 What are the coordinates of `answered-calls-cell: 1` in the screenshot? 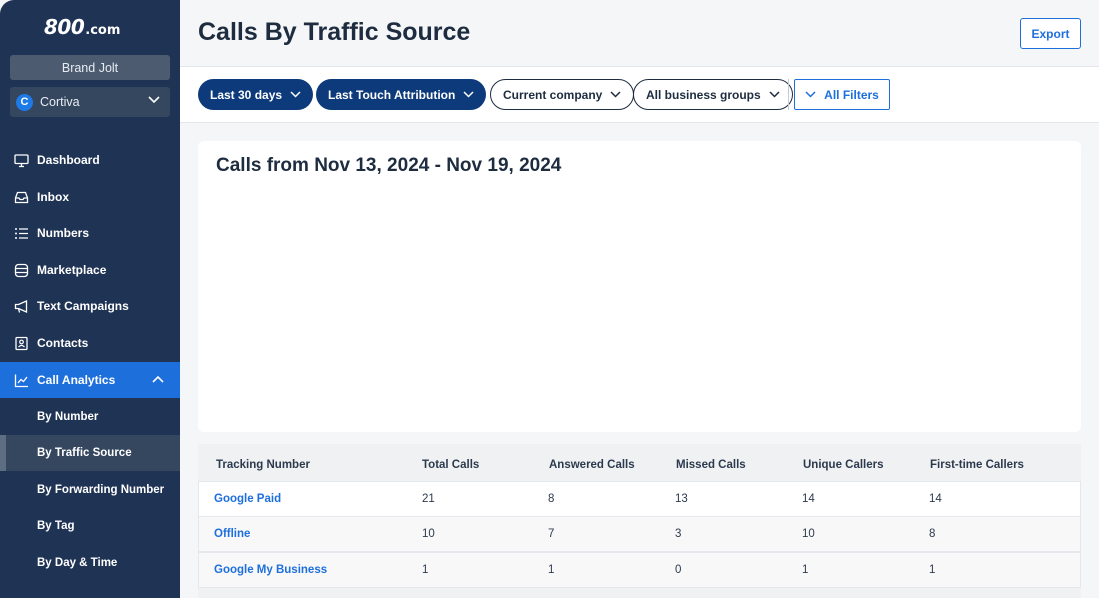 It's located at (551, 570).